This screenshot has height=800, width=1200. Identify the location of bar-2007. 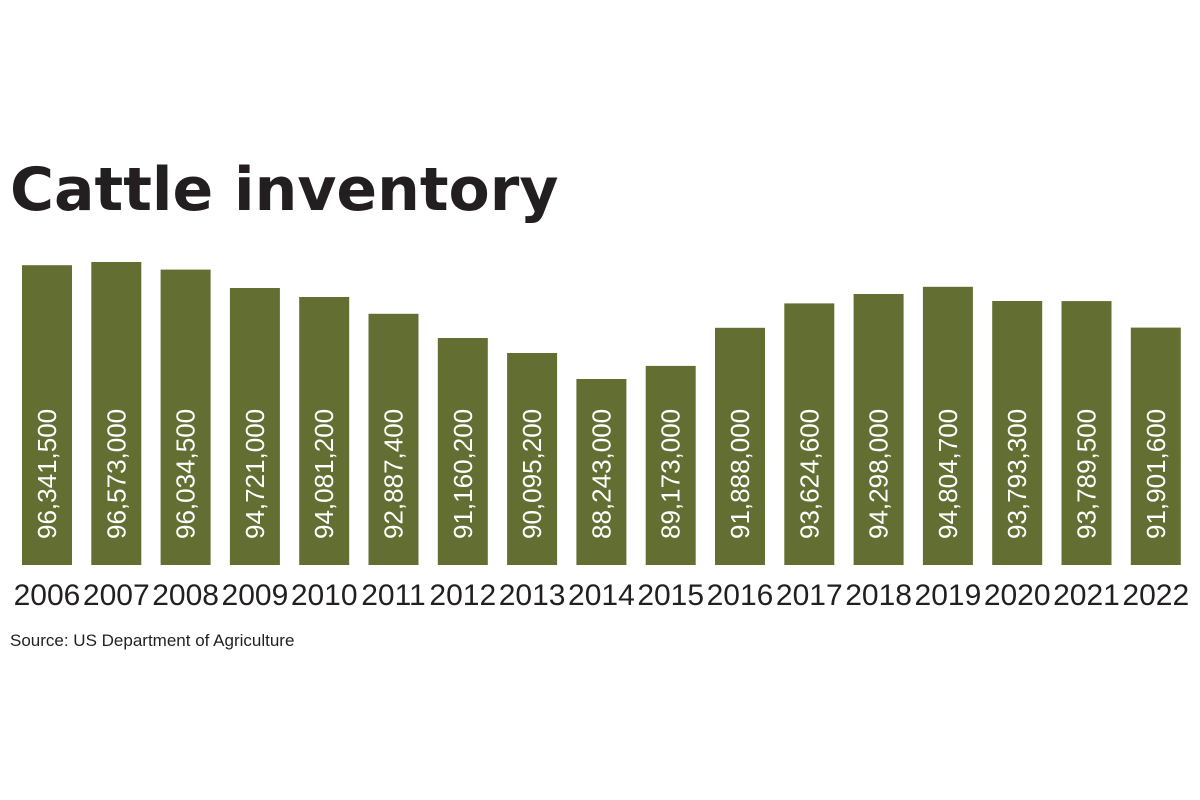
(116, 413).